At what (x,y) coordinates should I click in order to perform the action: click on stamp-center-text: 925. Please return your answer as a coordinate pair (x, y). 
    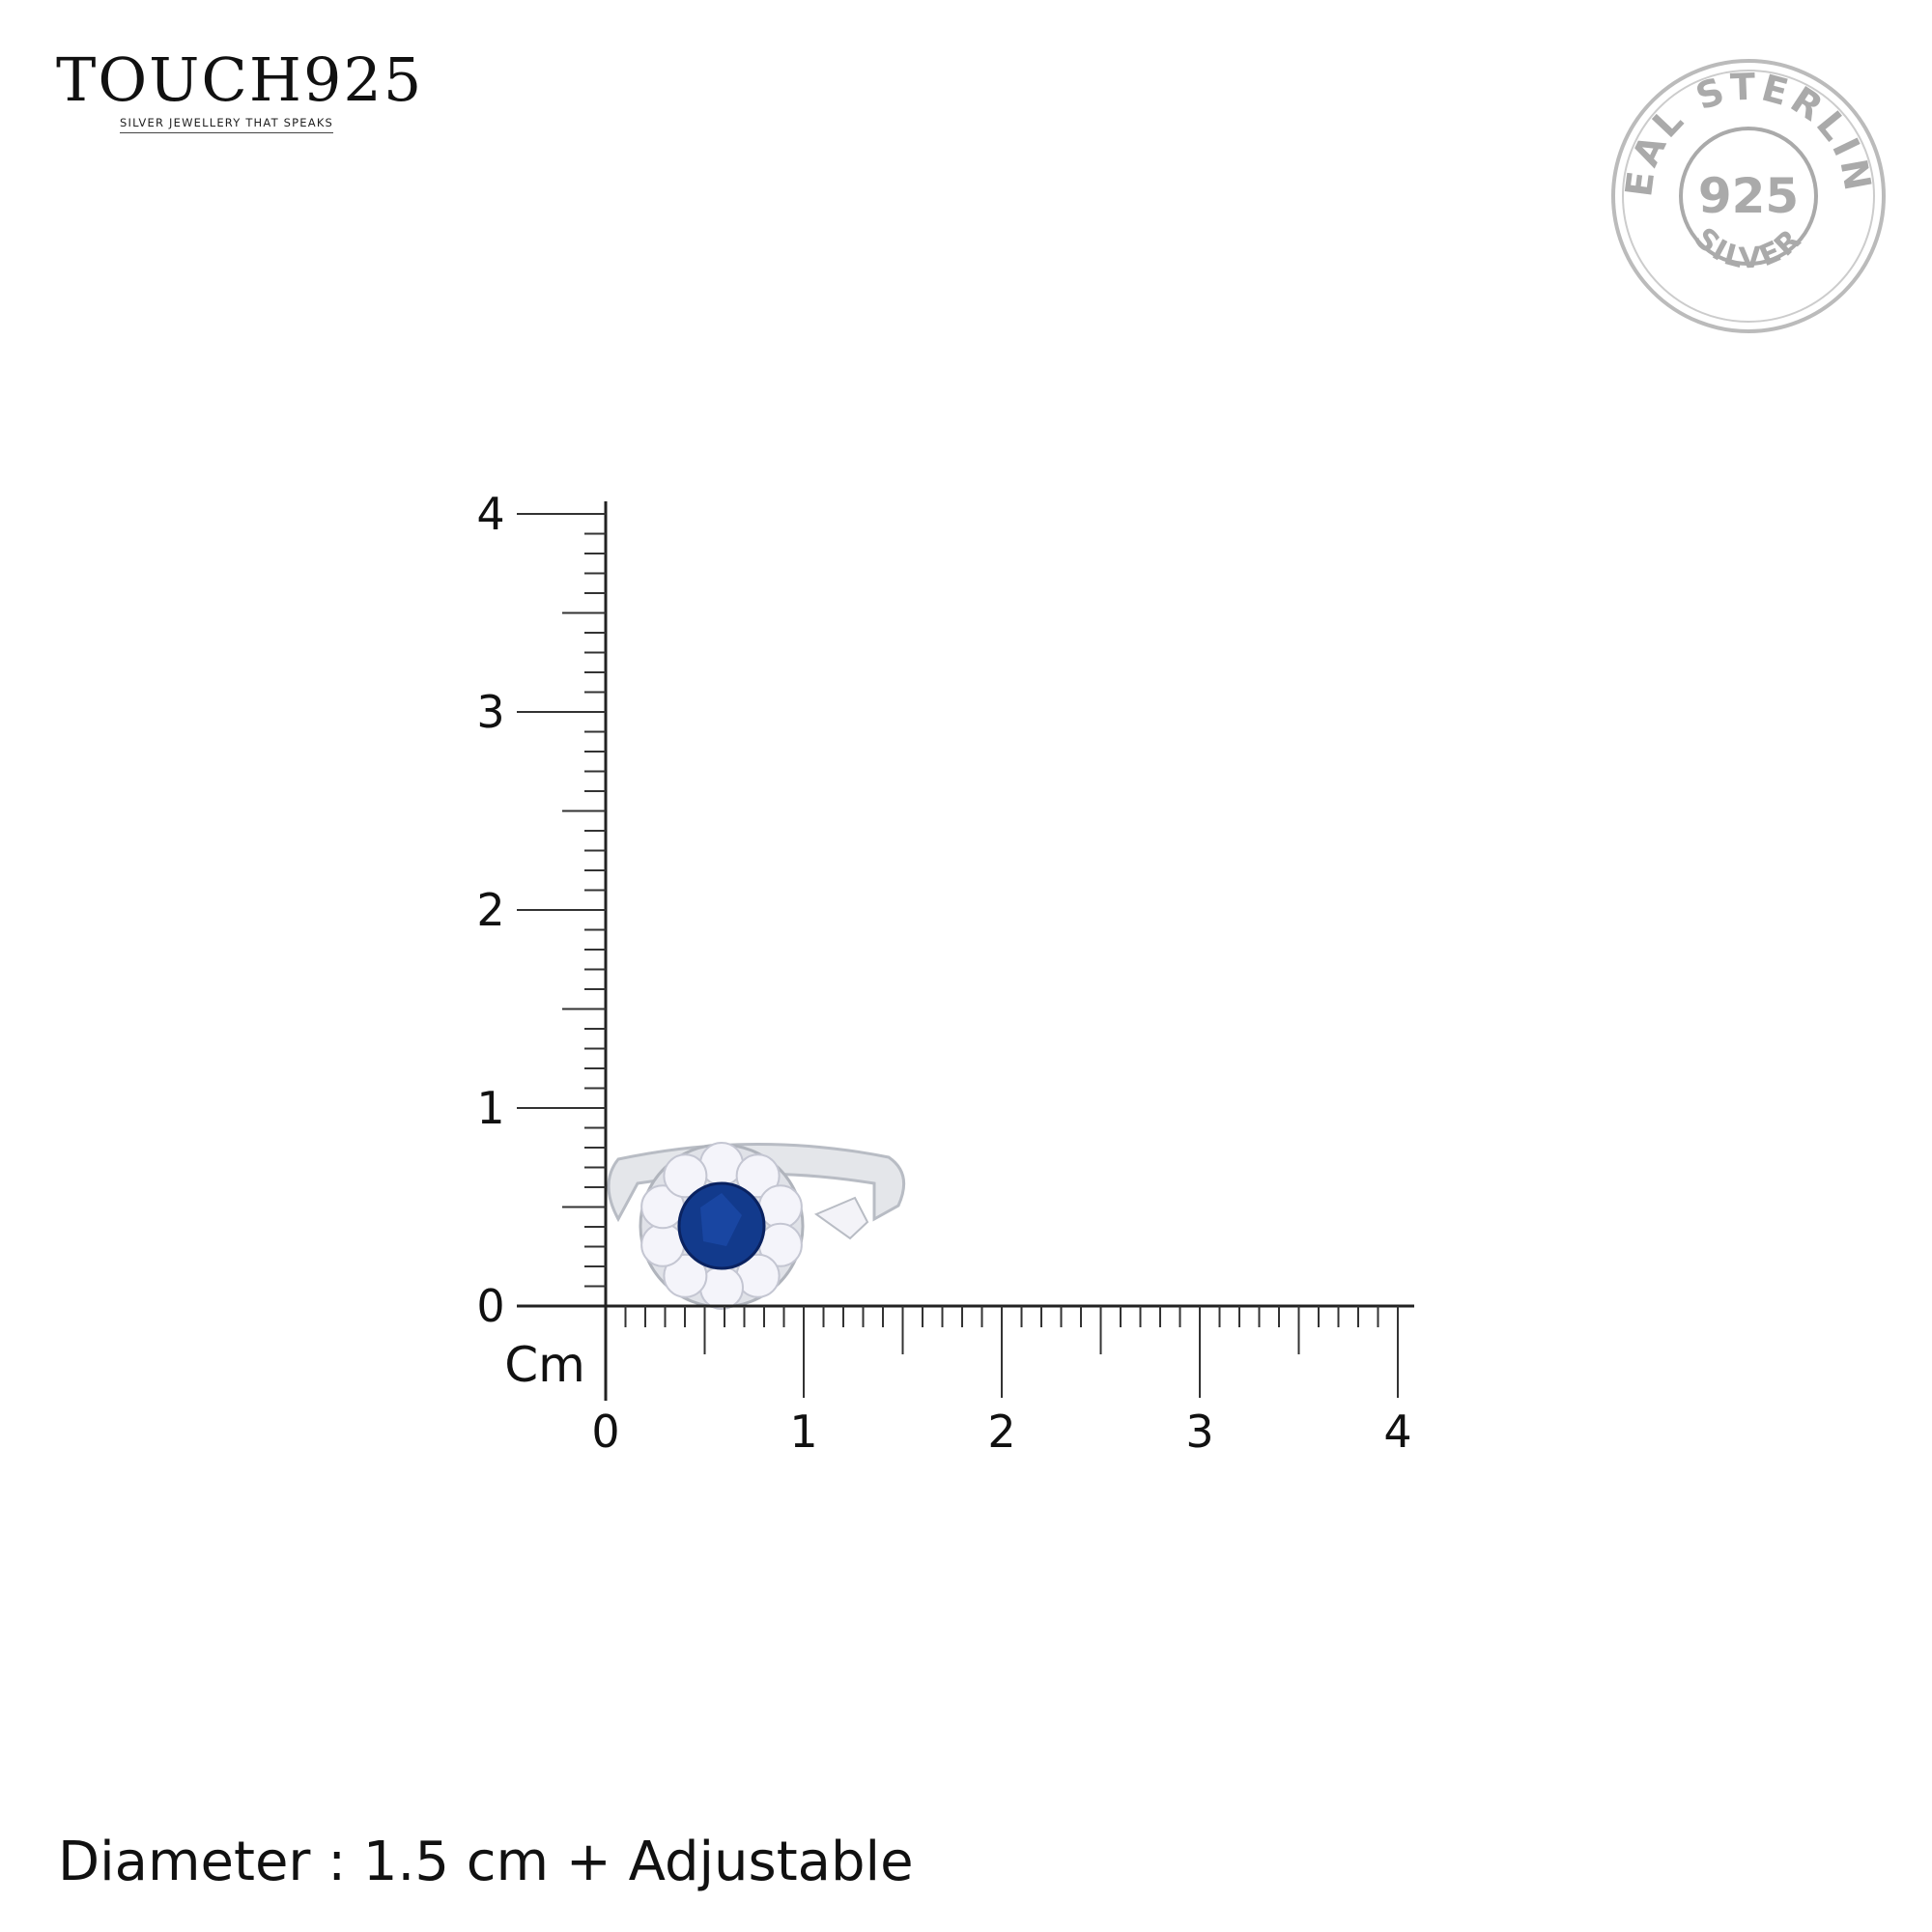
    Looking at the image, I should click on (1748, 196).